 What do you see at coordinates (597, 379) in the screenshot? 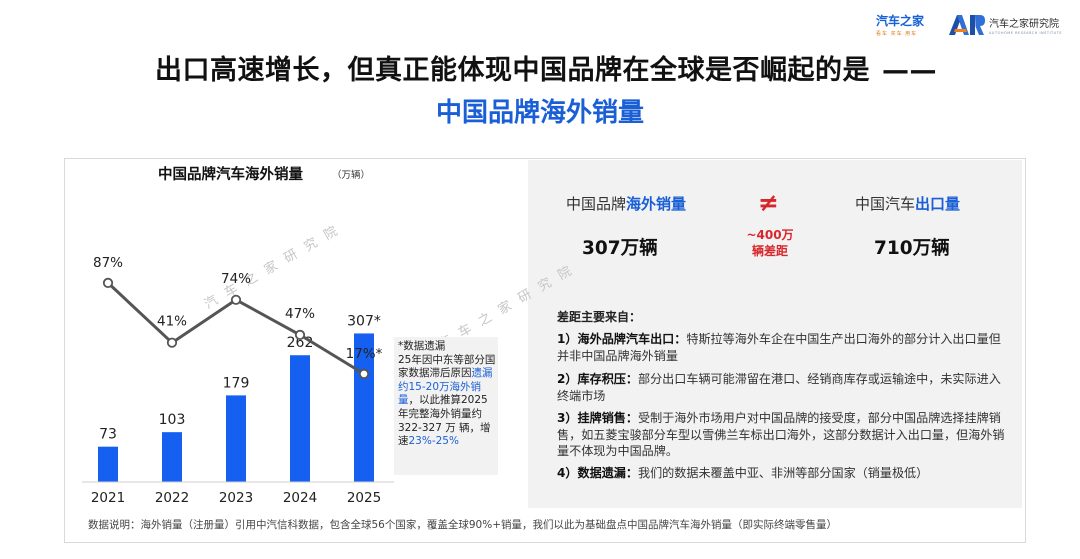
I see `reason-title: 2）库存积压：` at bounding box center [597, 379].